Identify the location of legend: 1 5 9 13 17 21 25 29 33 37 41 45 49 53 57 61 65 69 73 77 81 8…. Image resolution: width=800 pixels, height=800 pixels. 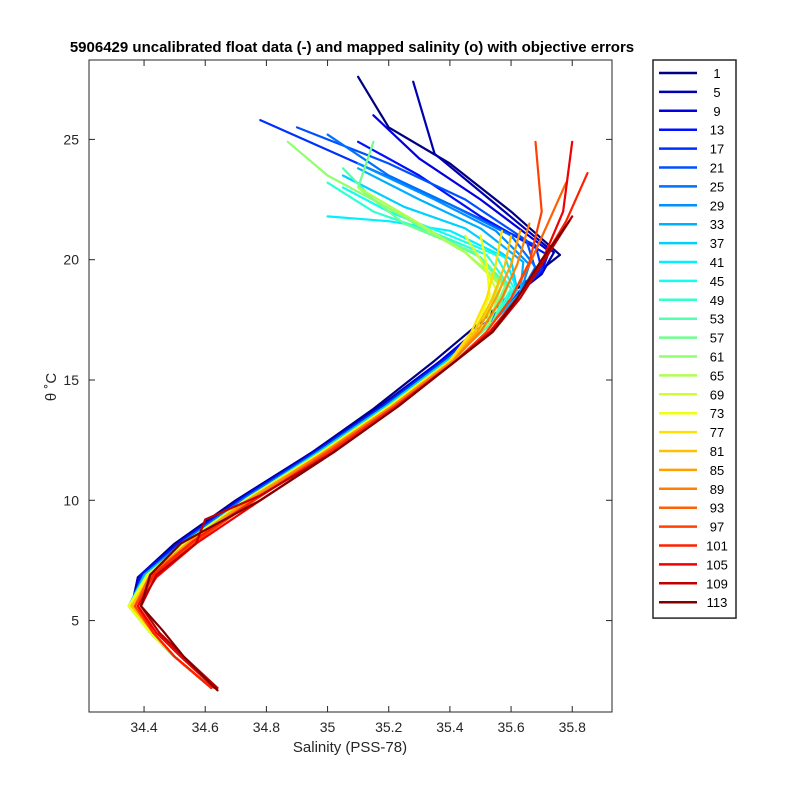
(694, 339).